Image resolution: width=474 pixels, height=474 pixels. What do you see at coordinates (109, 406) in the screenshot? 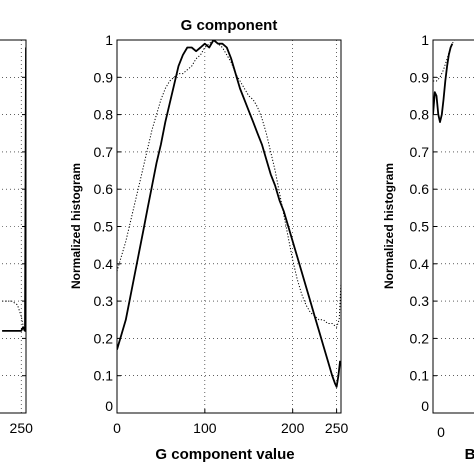
I see `g-component-y-tick-label: 0` at bounding box center [109, 406].